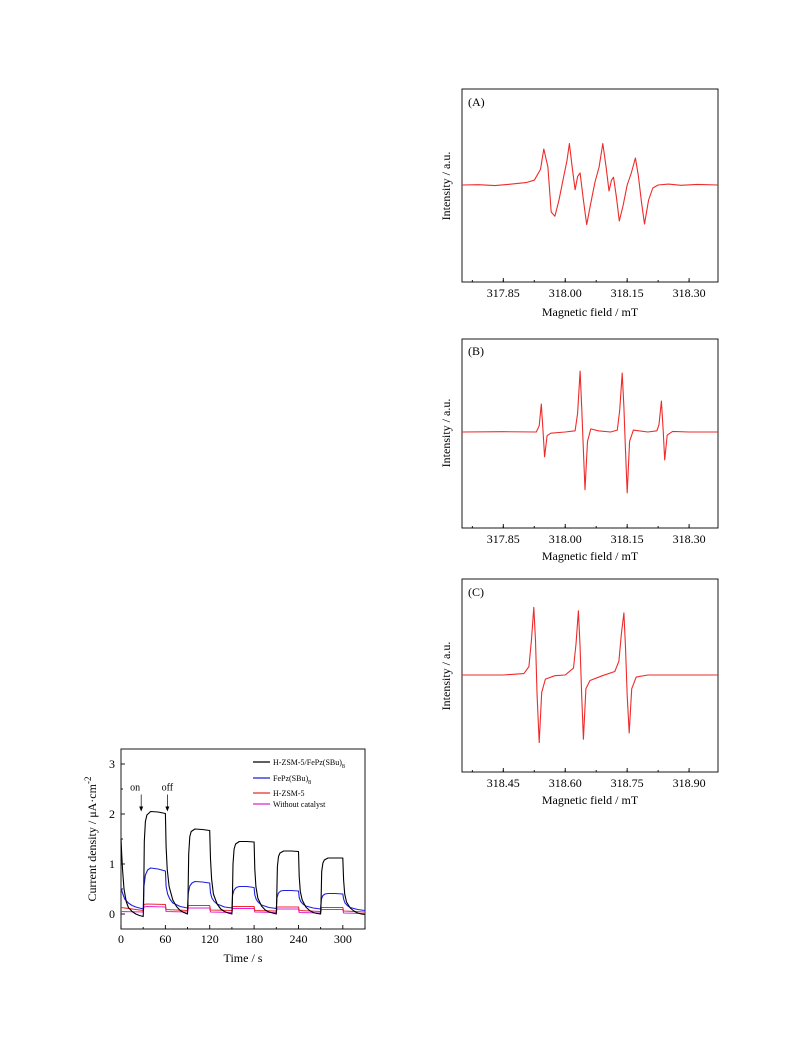 The image size is (793, 1057). What do you see at coordinates (627, 293) in the screenshot?
I see `x-tick-label-a-2: 318.15` at bounding box center [627, 293].